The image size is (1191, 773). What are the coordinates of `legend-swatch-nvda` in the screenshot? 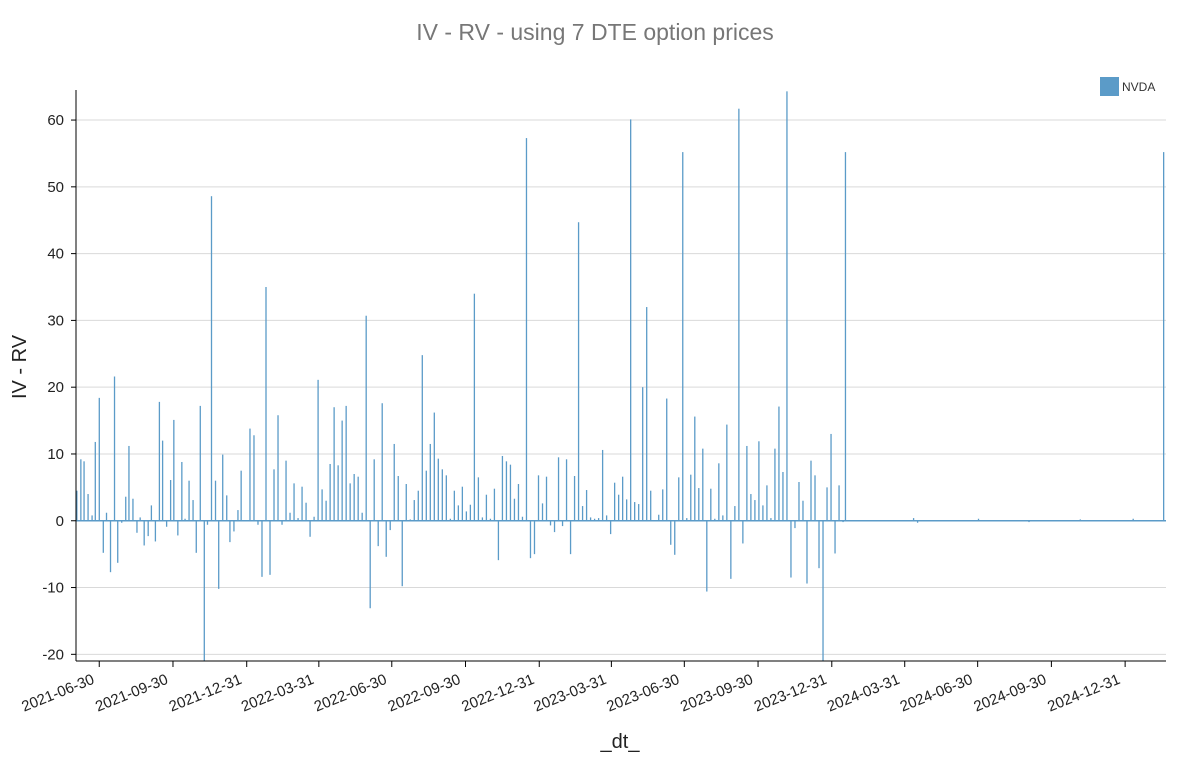 It's located at (1109, 86).